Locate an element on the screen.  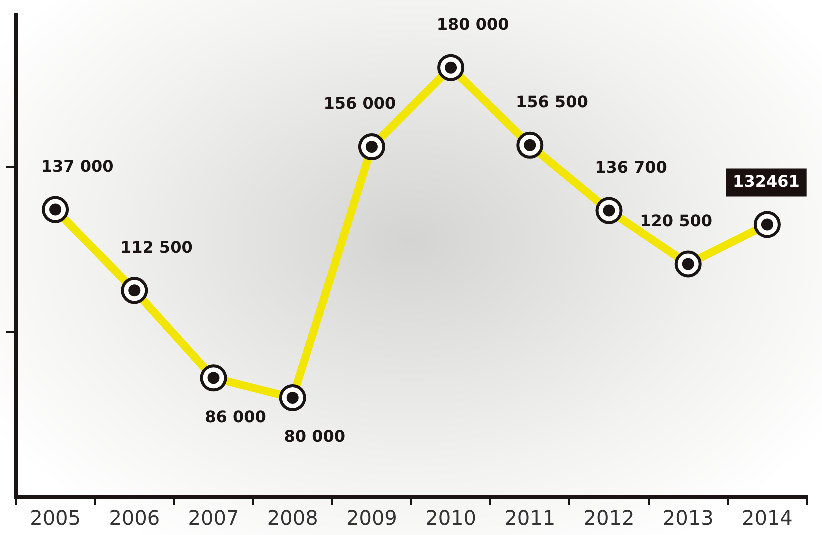
x-tick-label: 2014 is located at coordinates (767, 518).